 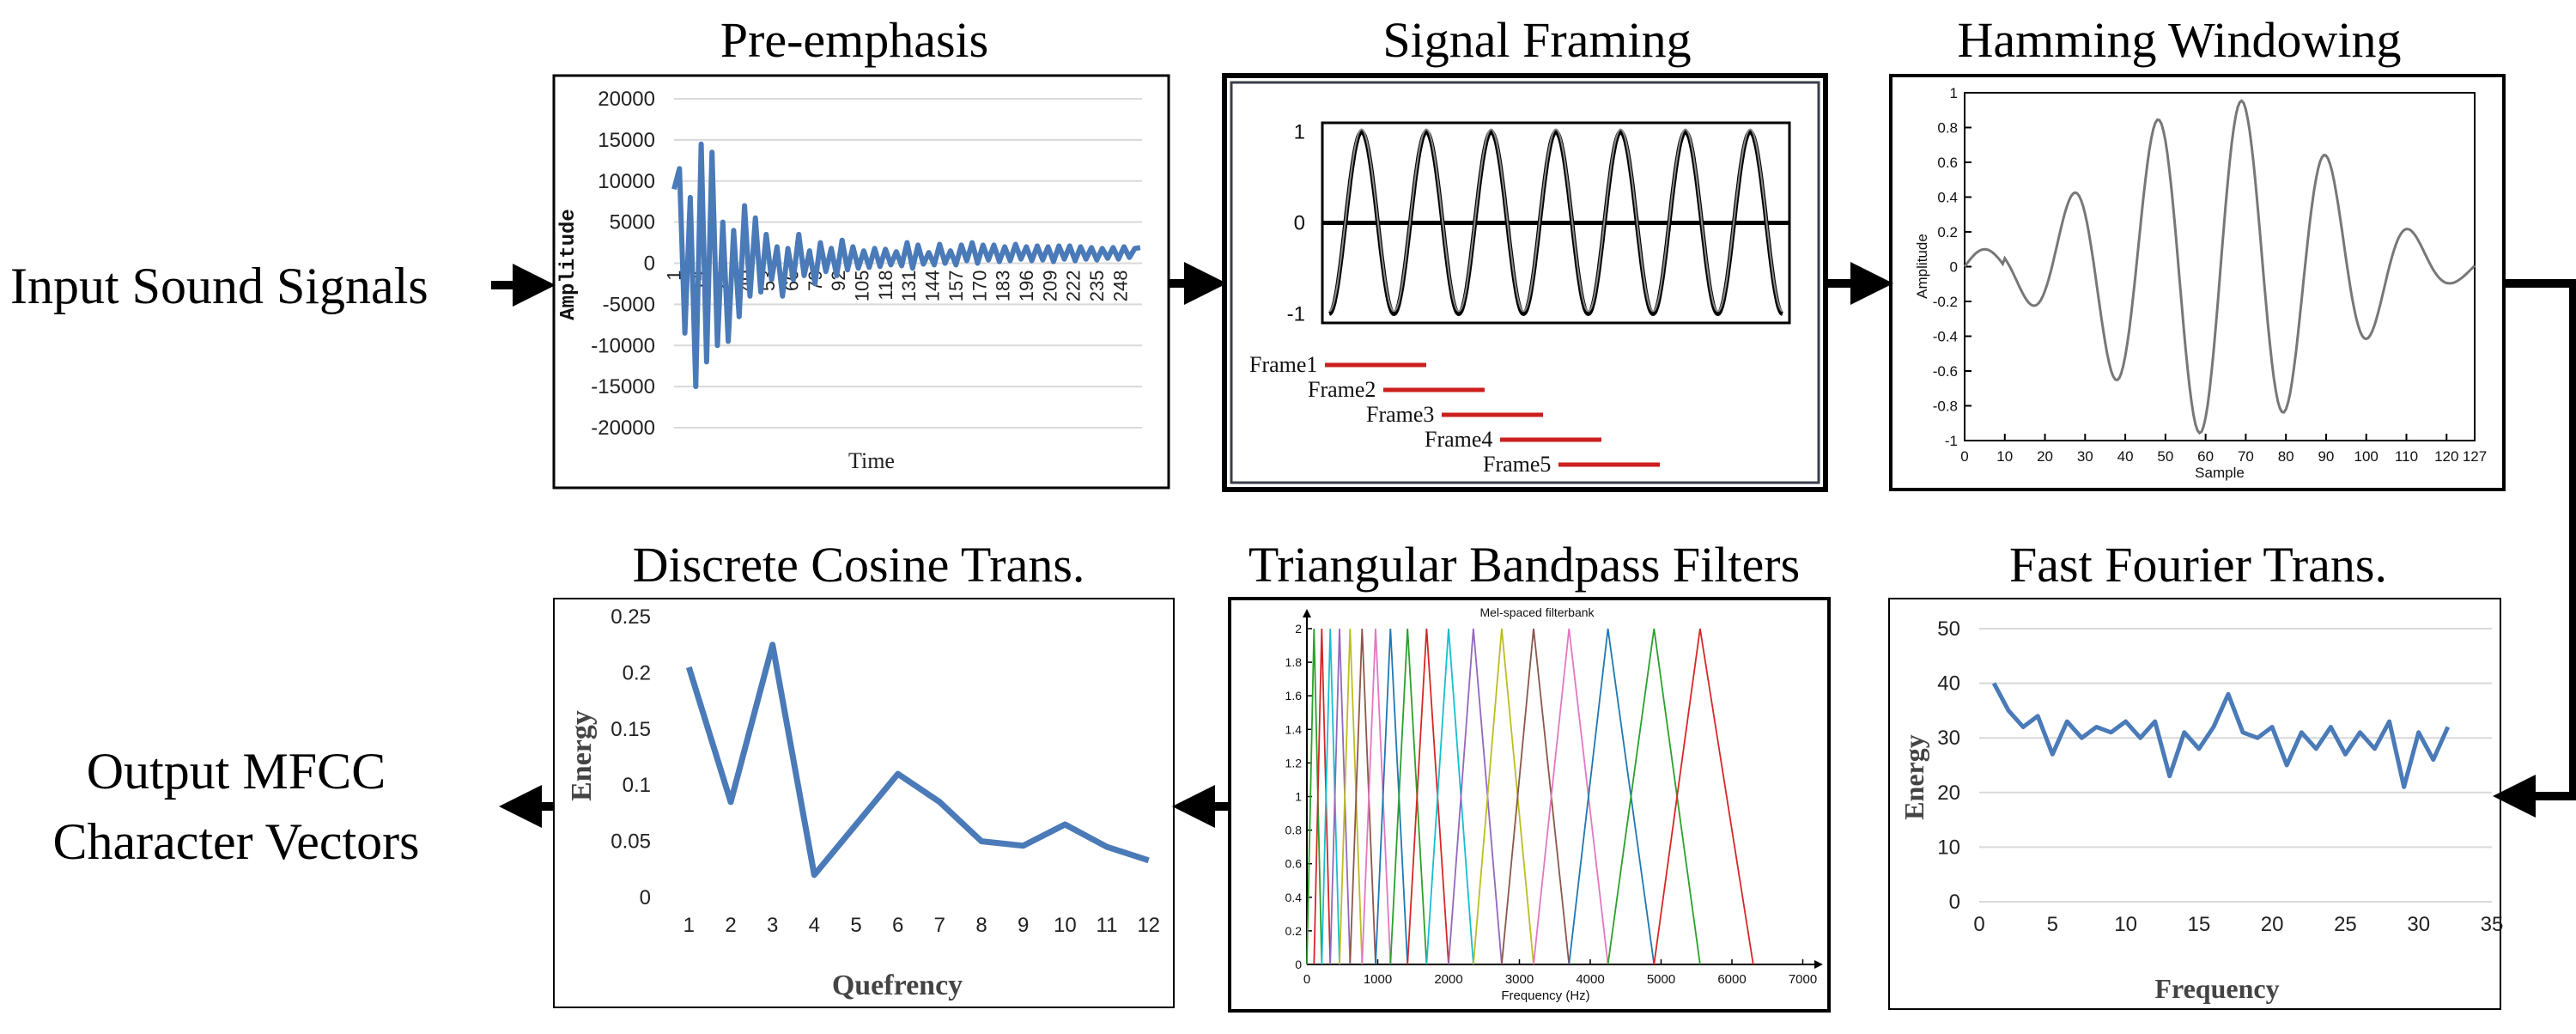 What do you see at coordinates (2045, 456) in the screenshot?
I see `x-tick-label: 20` at bounding box center [2045, 456].